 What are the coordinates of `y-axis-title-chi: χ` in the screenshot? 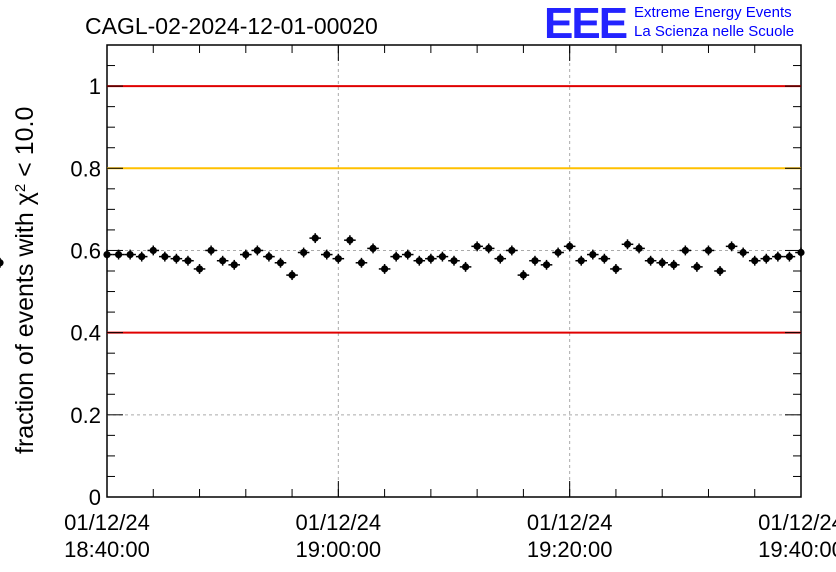 It's located at (25, 198).